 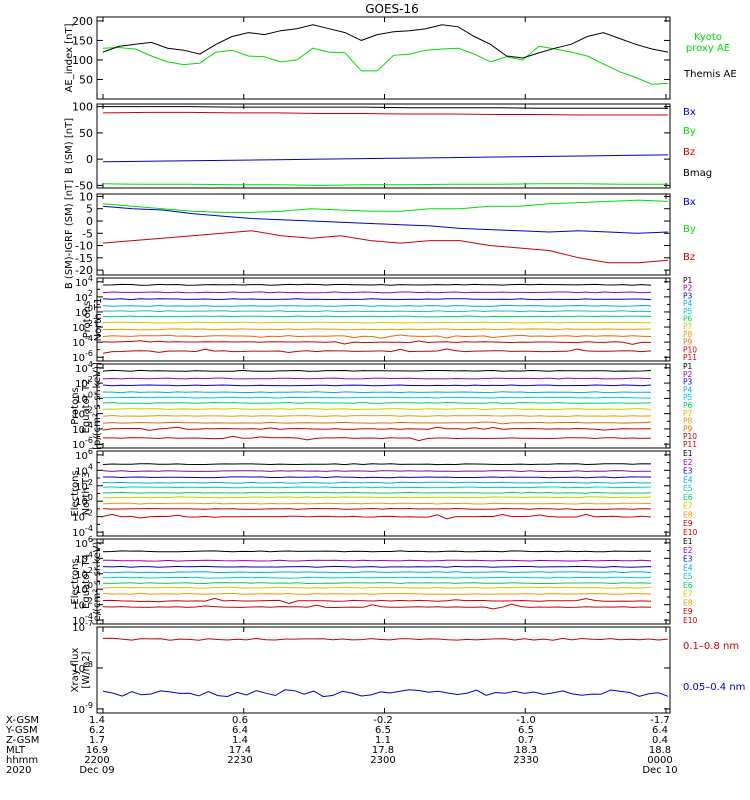 I want to click on series-line-e5, so click(x=377, y=577).